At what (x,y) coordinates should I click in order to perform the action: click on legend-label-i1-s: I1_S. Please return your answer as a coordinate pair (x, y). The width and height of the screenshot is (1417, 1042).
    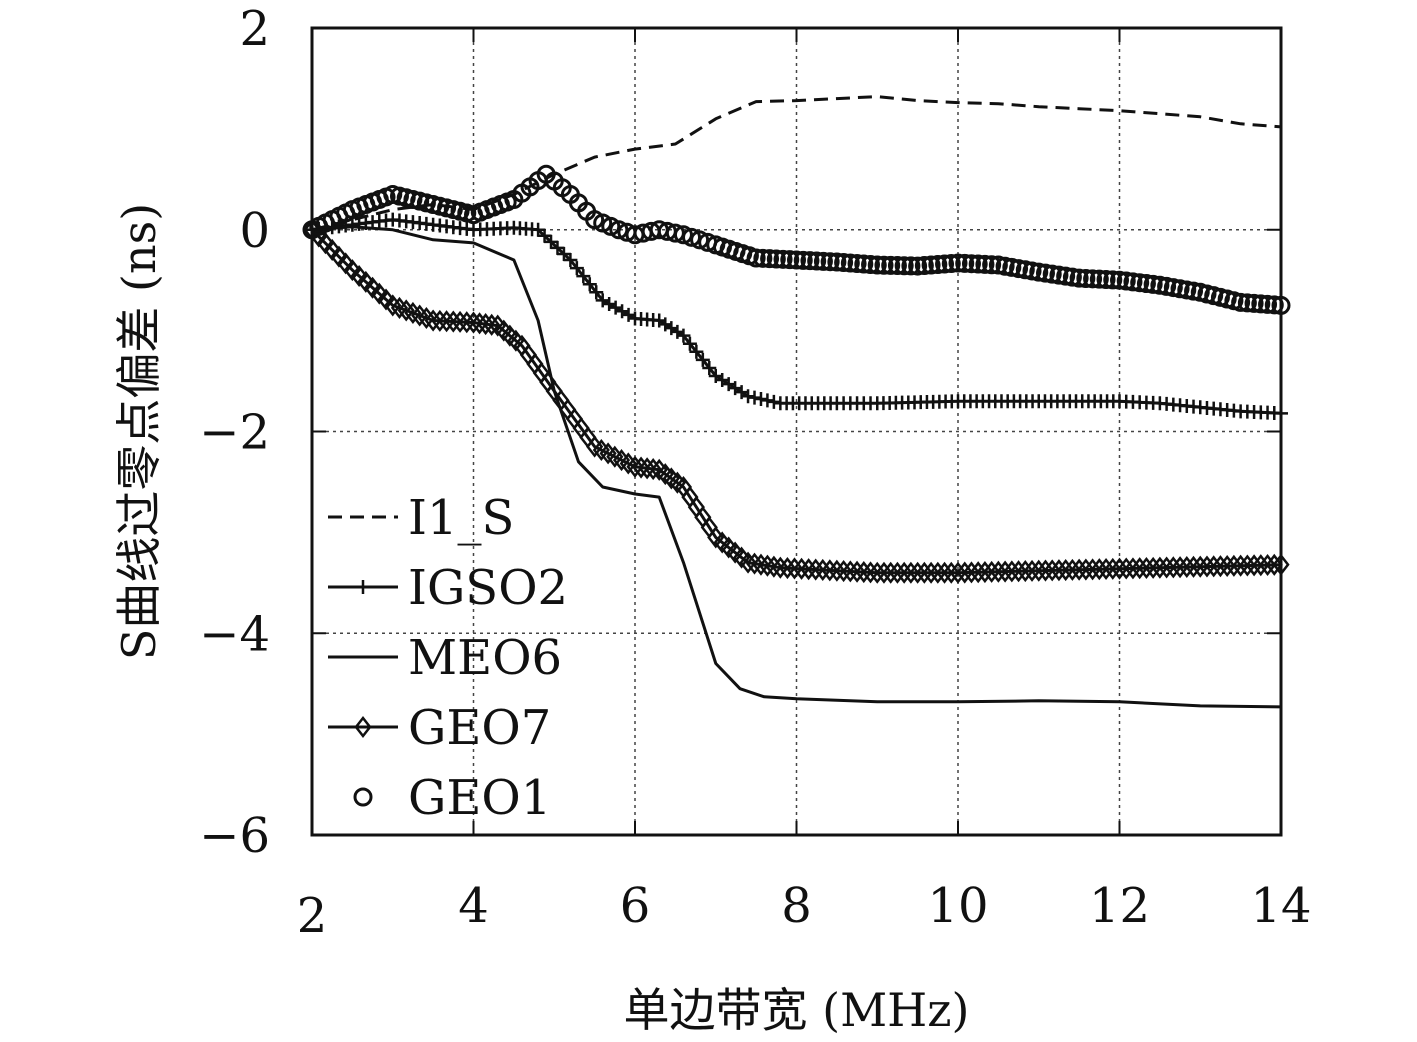
    Looking at the image, I should click on (461, 518).